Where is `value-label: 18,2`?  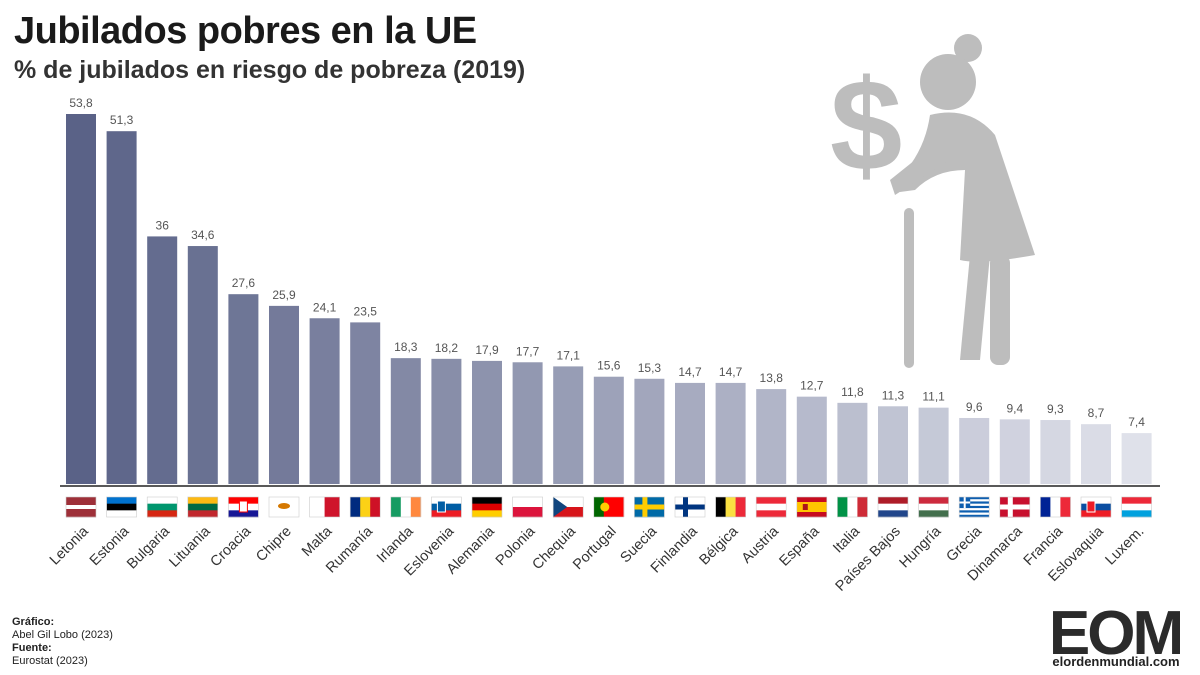
value-label: 18,2 is located at coordinates (447, 348).